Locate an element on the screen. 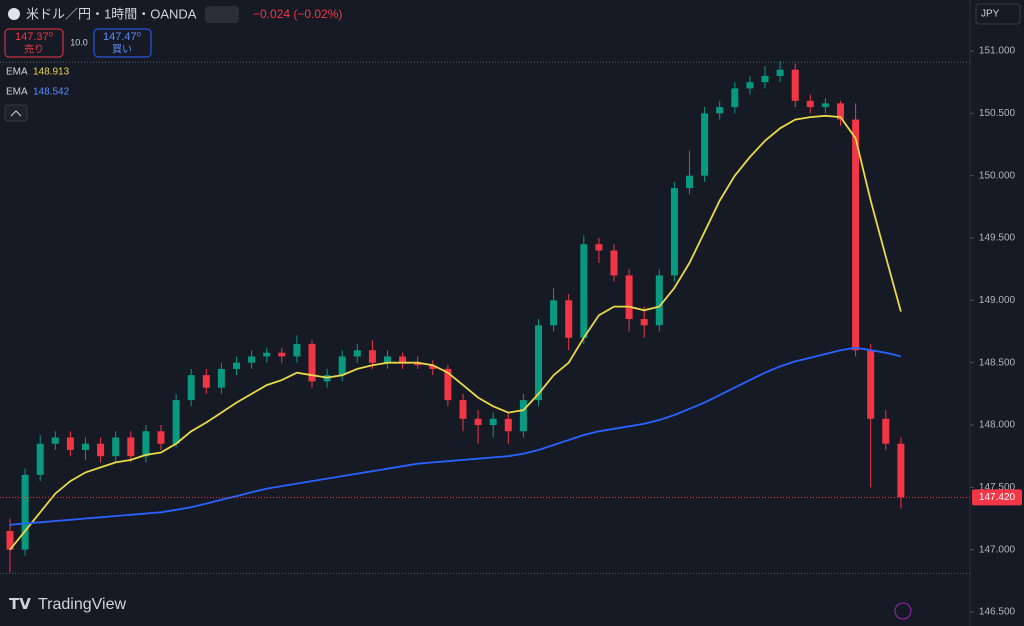 This screenshot has width=1024, height=626. ema-value: 148.542 is located at coordinates (51, 92).